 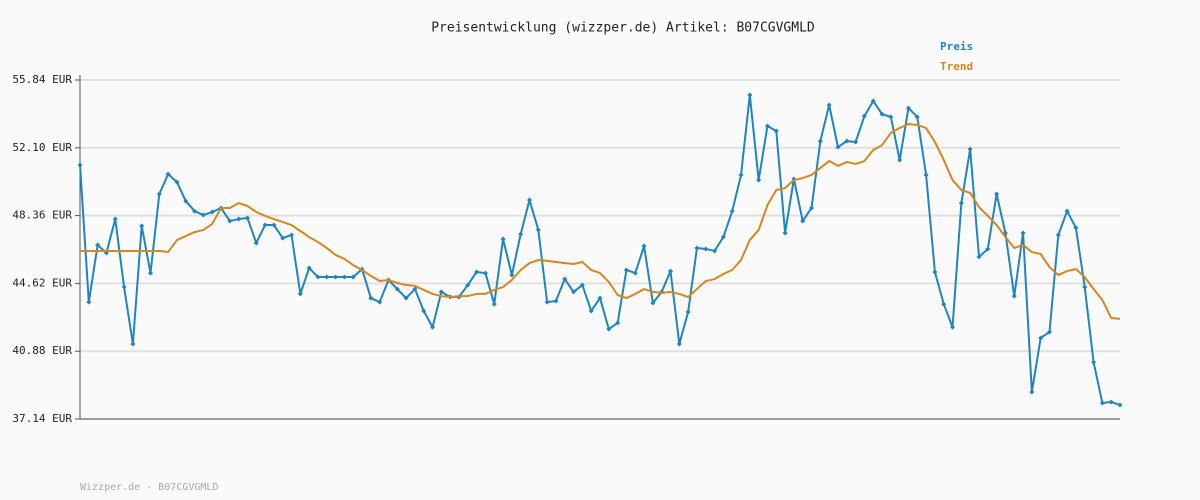 What do you see at coordinates (42, 418) in the screenshot?
I see `y-tick-label: 37.14 EUR` at bounding box center [42, 418].